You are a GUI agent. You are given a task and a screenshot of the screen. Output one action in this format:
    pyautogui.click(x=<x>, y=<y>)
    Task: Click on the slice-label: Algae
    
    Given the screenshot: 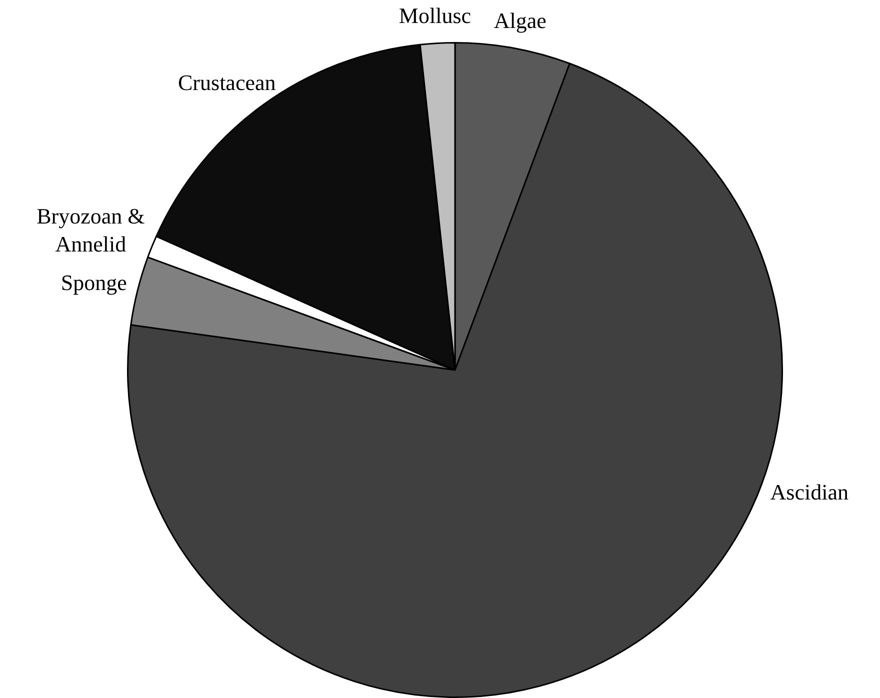 What is the action you would take?
    pyautogui.click(x=520, y=21)
    